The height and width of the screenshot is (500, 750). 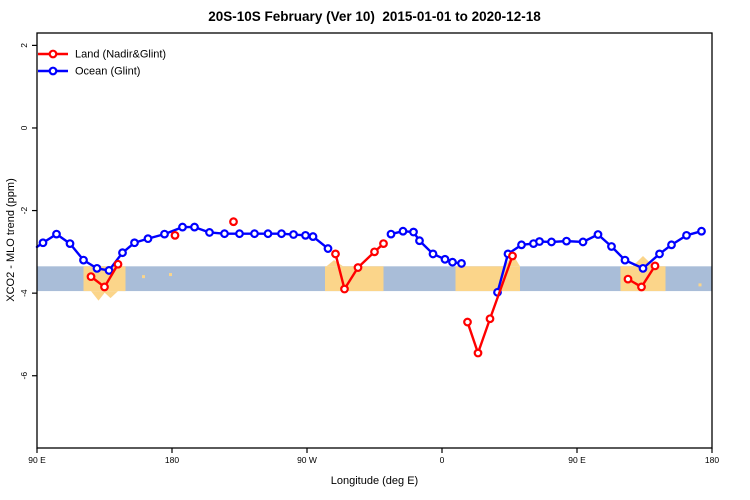 I want to click on x-tick-label: 90 W, so click(x=307, y=460).